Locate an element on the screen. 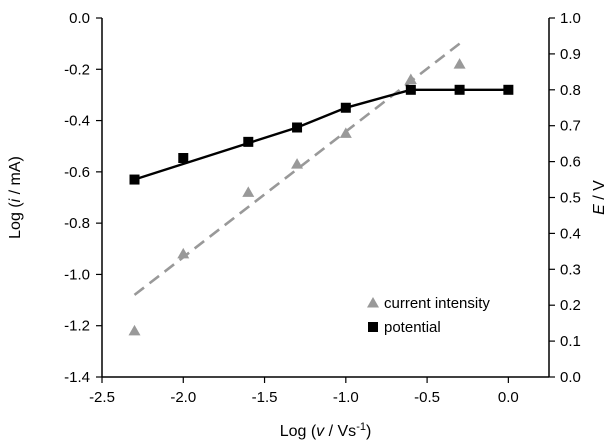 The image size is (615, 442). y-left-tick-label: -1.2 is located at coordinates (77, 326).